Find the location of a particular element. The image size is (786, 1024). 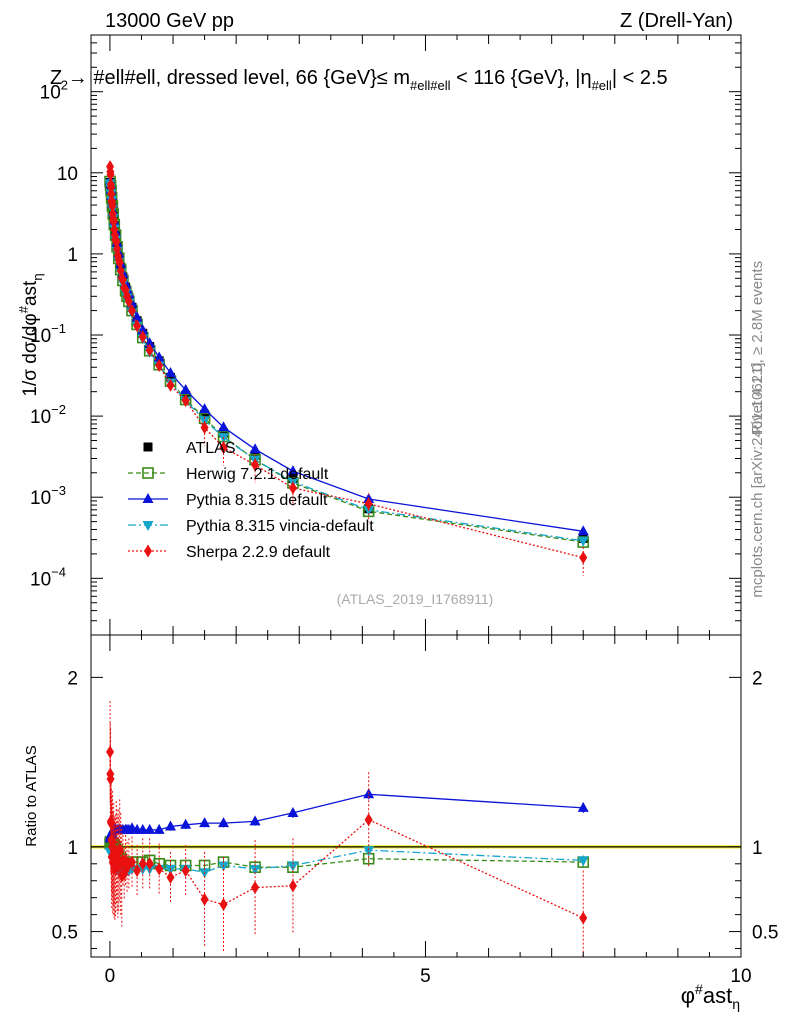

mcplots-label: mcplots.cern.ch [arXiv:2401.10621] is located at coordinates (757, 479).